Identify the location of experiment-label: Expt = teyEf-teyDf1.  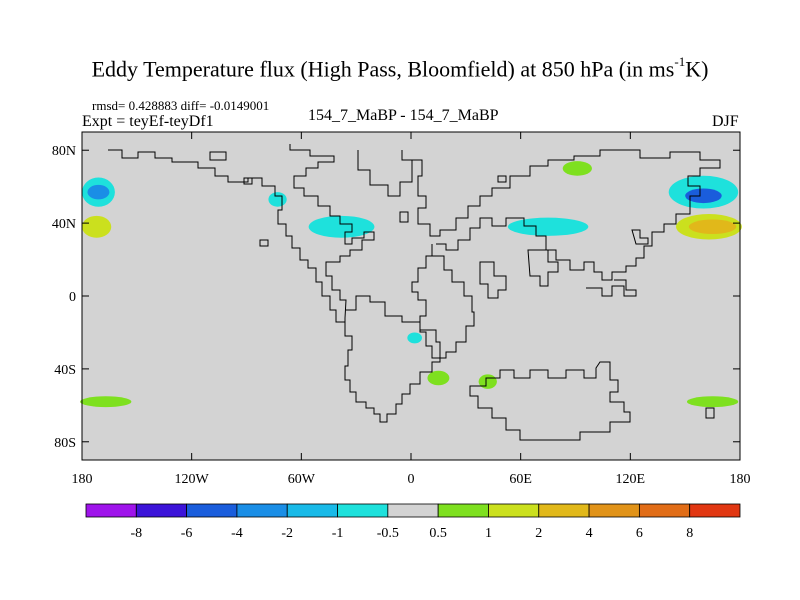
(148, 121).